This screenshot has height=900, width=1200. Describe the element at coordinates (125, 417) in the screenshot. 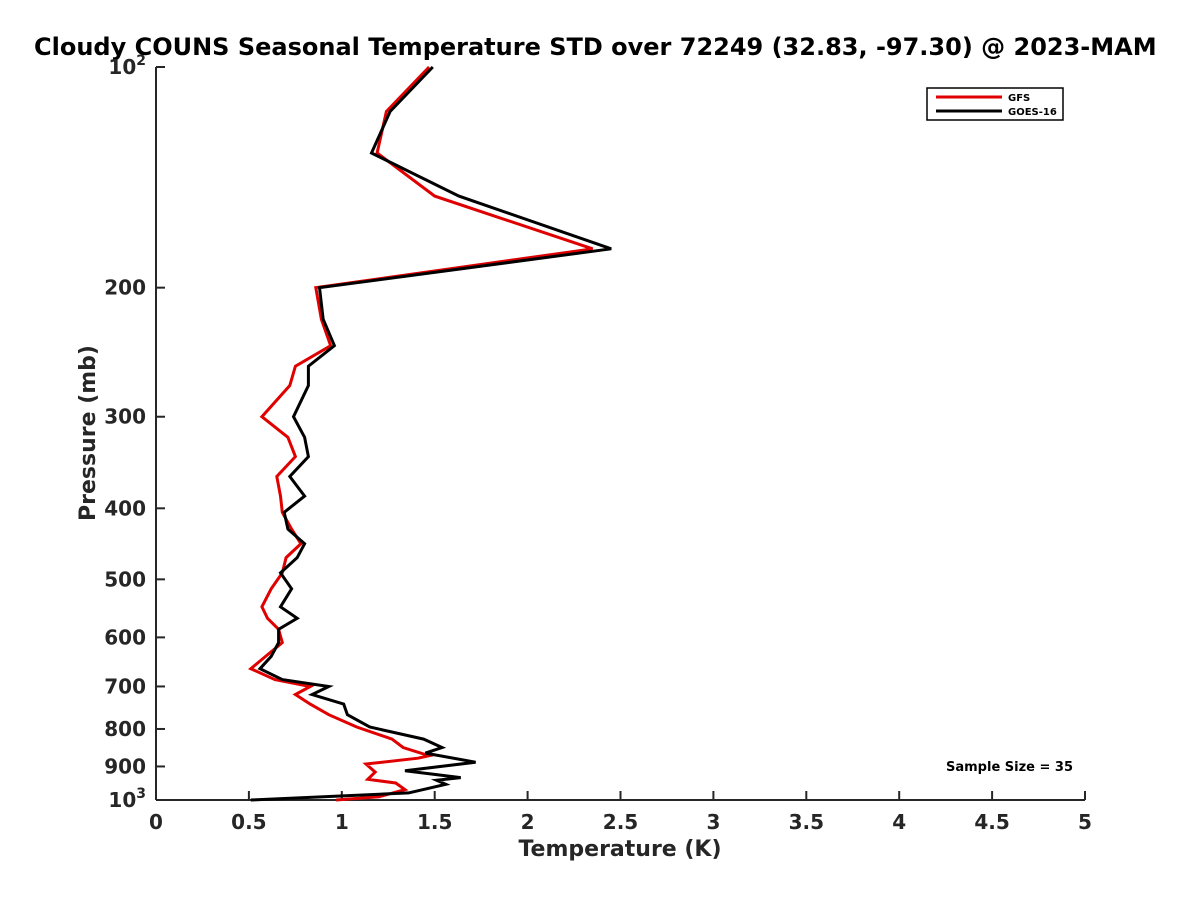

I see `y-tick-label: 300` at that location.